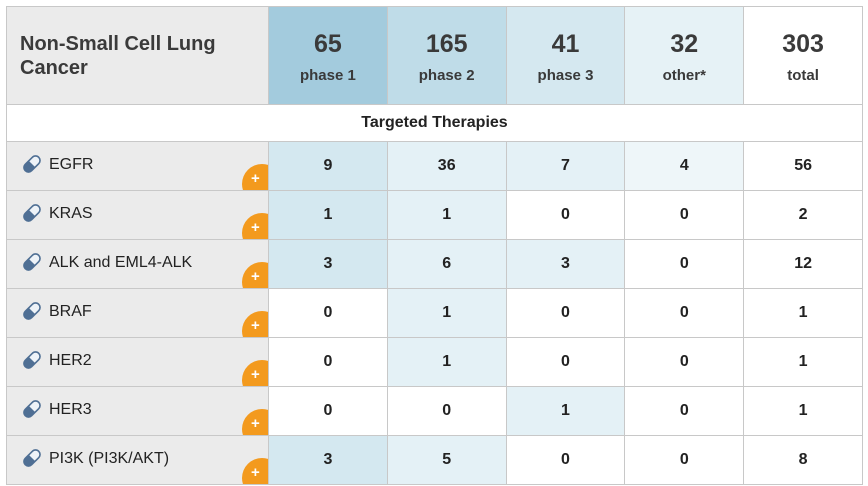 The height and width of the screenshot is (486, 868). I want to click on row-label-cell: EGFR +, so click(137, 166).